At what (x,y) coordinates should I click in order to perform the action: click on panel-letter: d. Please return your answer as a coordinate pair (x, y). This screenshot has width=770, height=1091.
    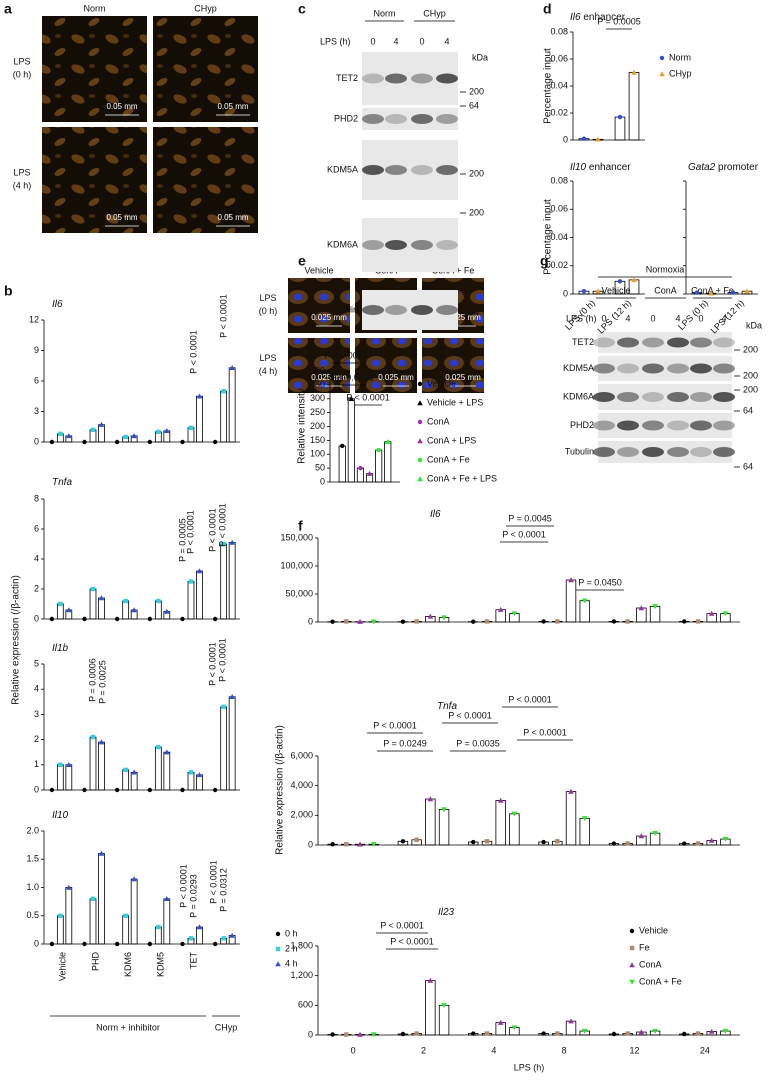
    Looking at the image, I should click on (547, 9).